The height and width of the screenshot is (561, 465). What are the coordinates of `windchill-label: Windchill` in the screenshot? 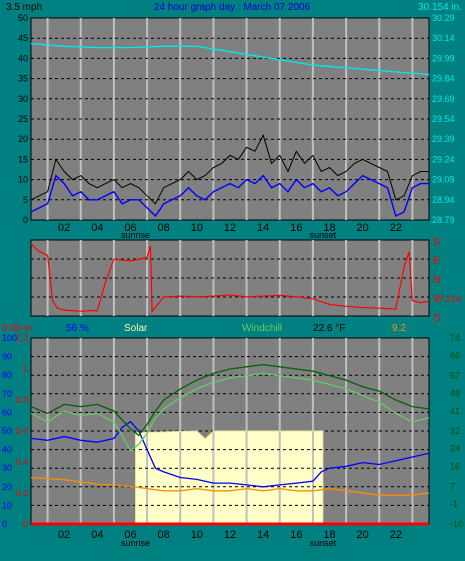 It's located at (262, 328).